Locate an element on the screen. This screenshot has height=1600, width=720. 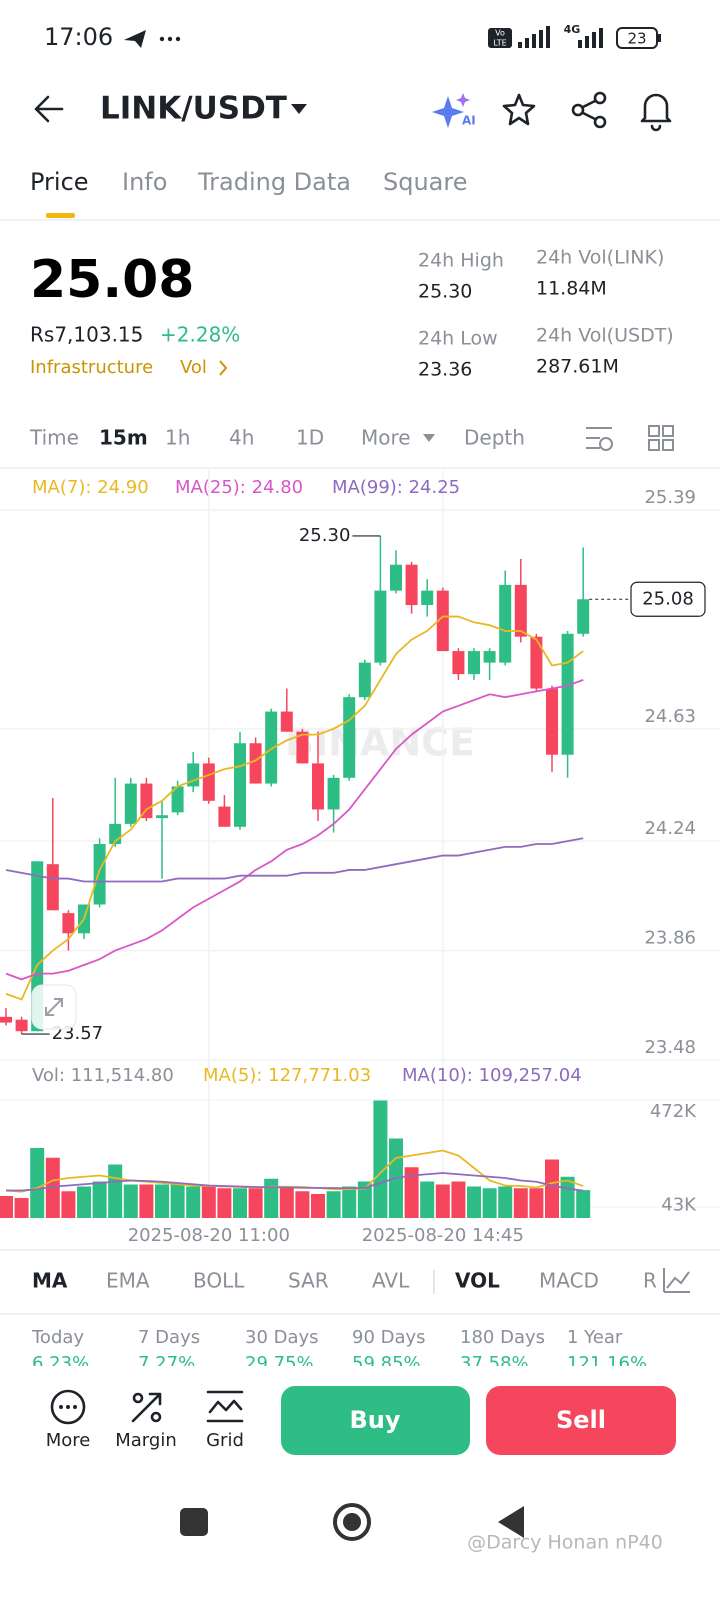
interval: Time is located at coordinates (54, 438).